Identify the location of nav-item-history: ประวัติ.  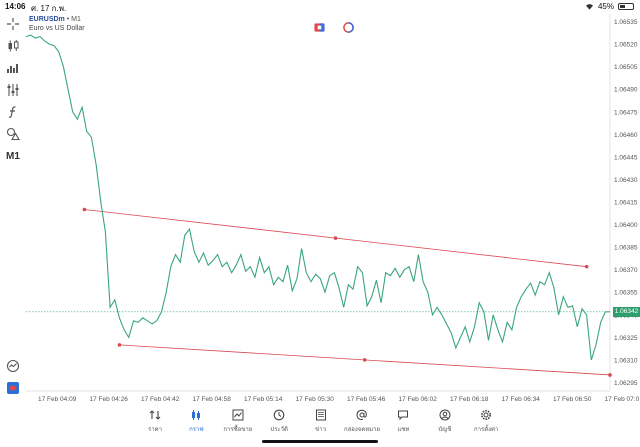
(279, 421).